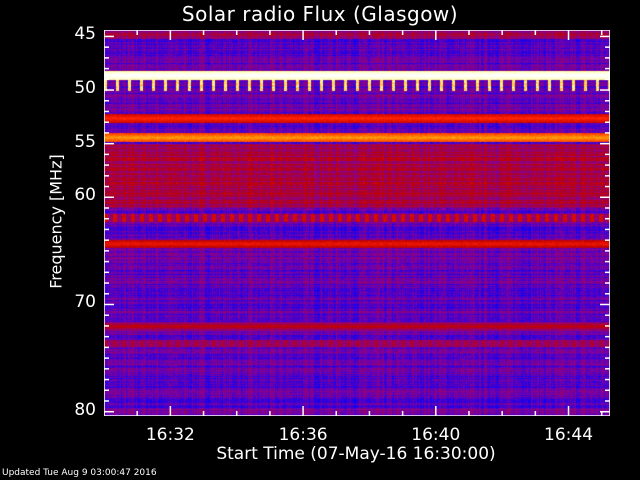 The width and height of the screenshot is (640, 480). I want to click on x-tick-label: 16:40, so click(436, 435).